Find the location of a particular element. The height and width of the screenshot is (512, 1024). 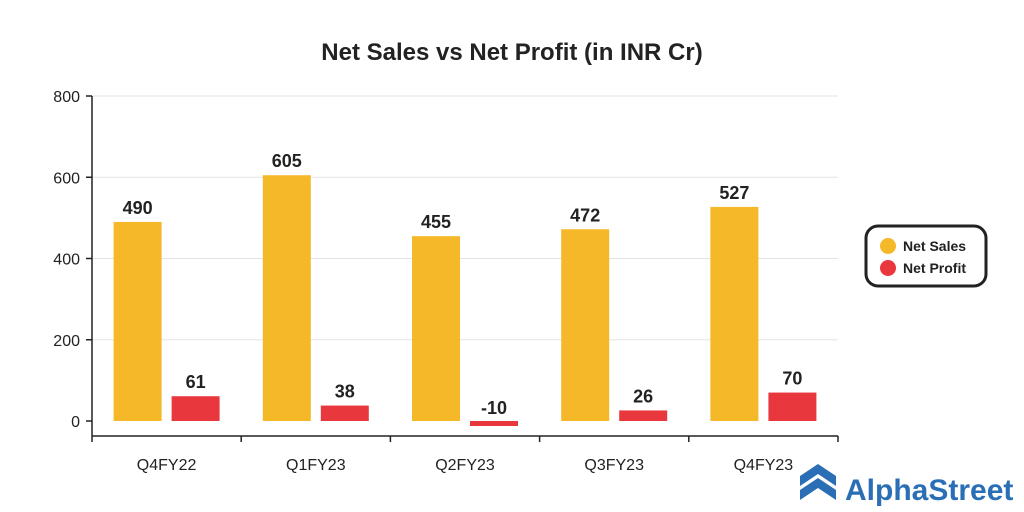

brand-name: AlphaStreet is located at coordinates (929, 490).